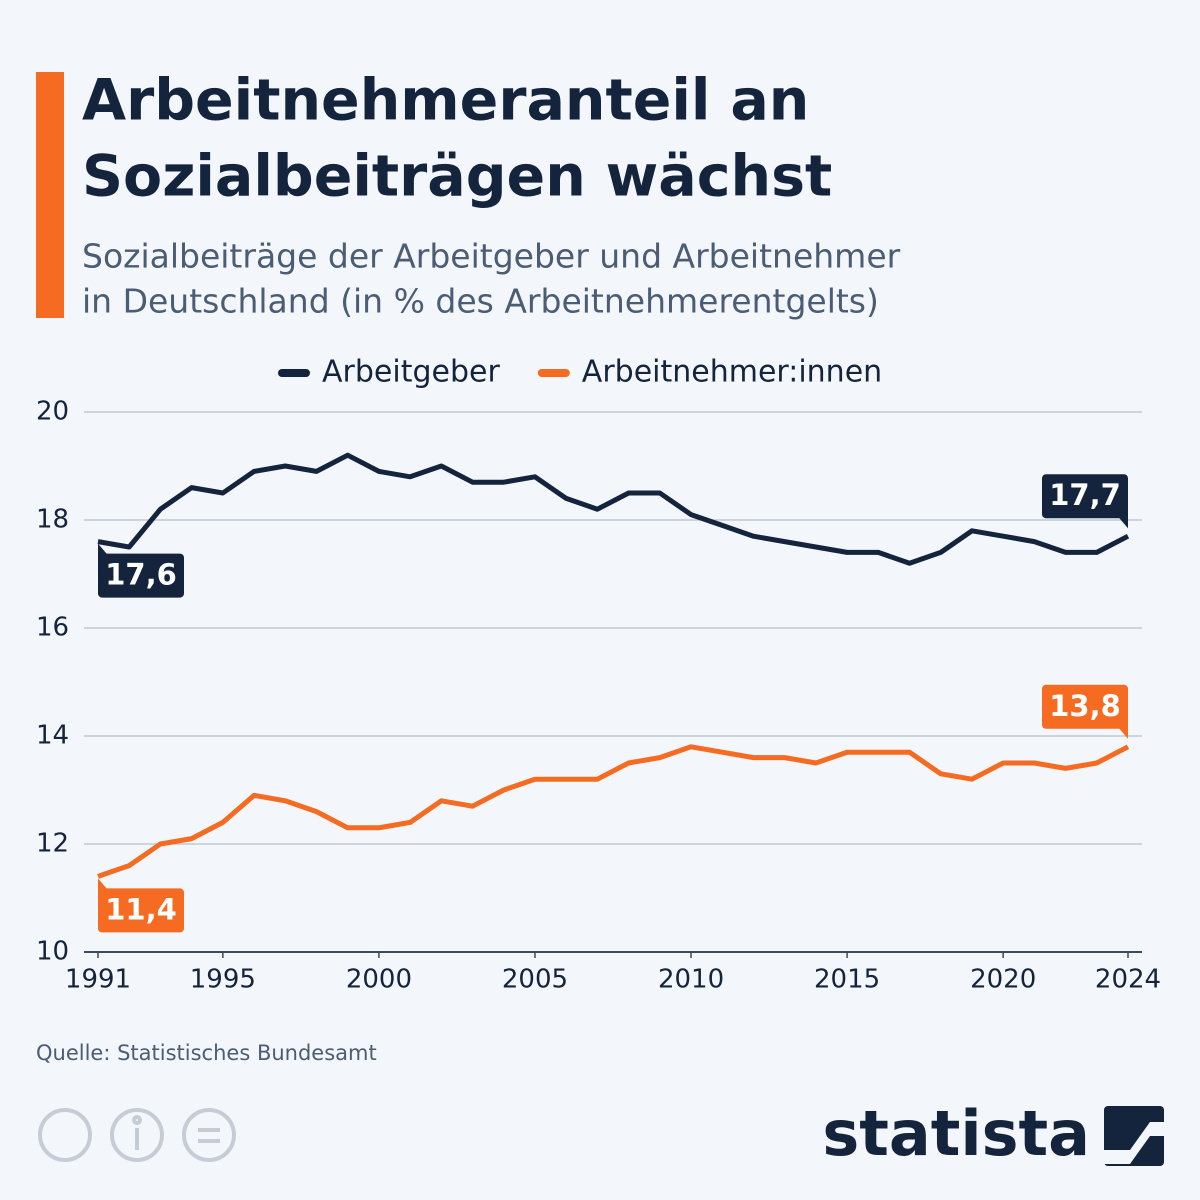 The image size is (1200, 1200). Describe the element at coordinates (732, 372) in the screenshot. I see `legend-label: Arbeitnehmer:innen` at that location.